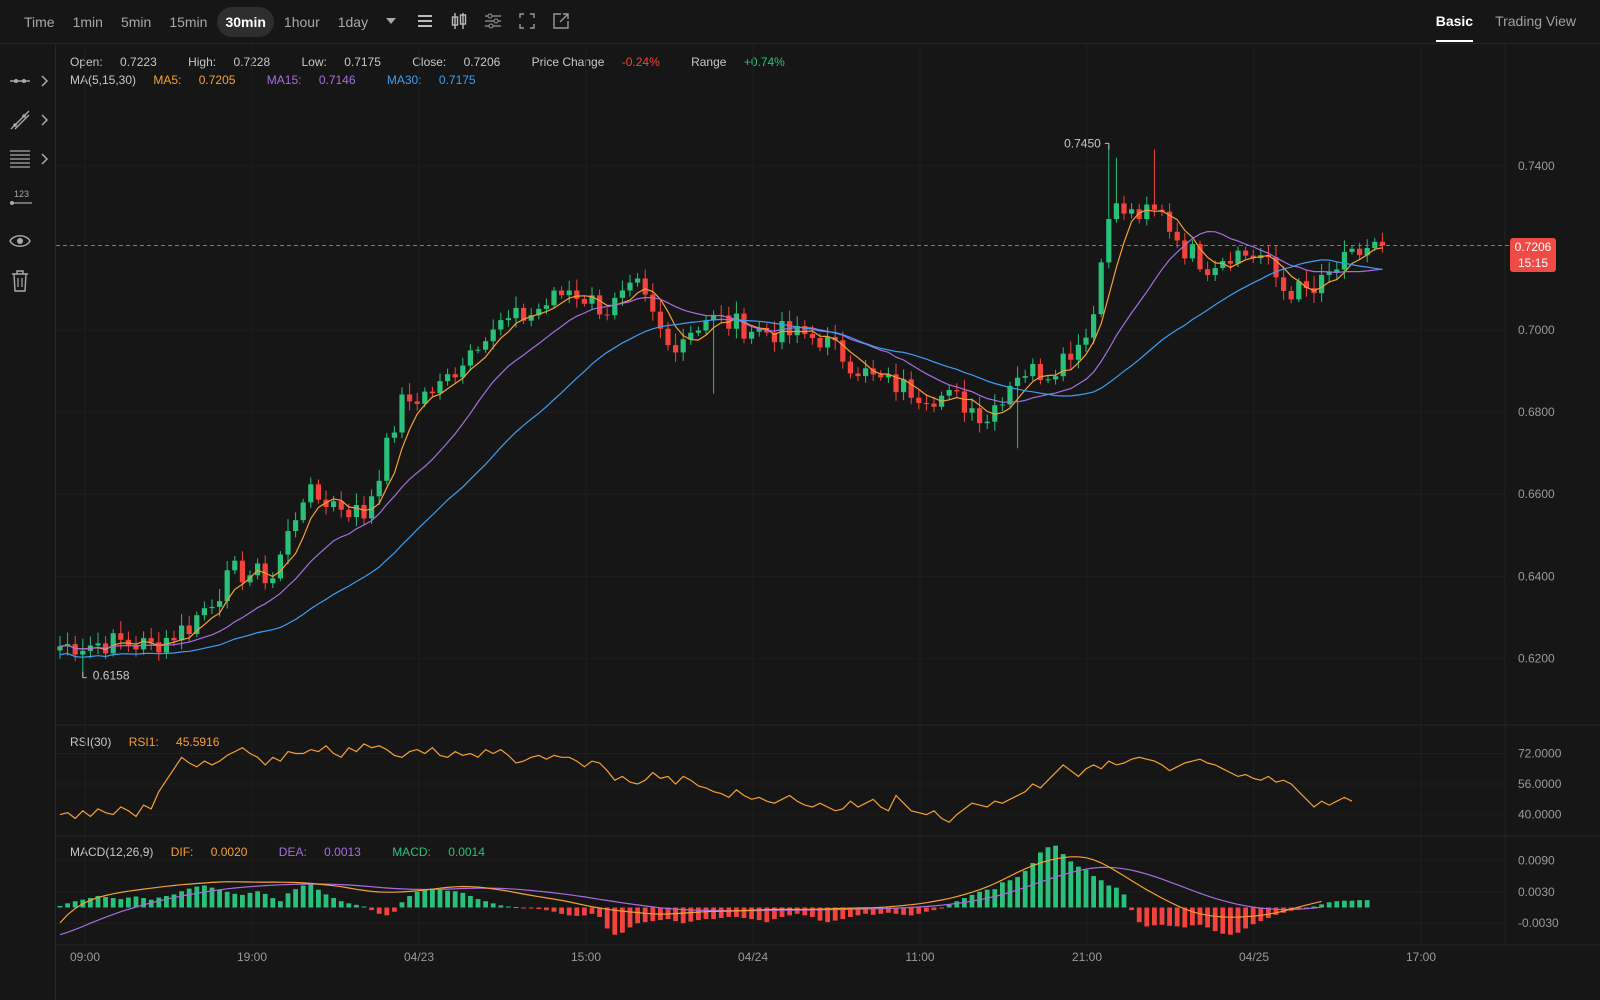 This screenshot has width=1600, height=1000. Describe the element at coordinates (603, 62) in the screenshot. I see `change-readout: Price Change -0.24%` at that location.